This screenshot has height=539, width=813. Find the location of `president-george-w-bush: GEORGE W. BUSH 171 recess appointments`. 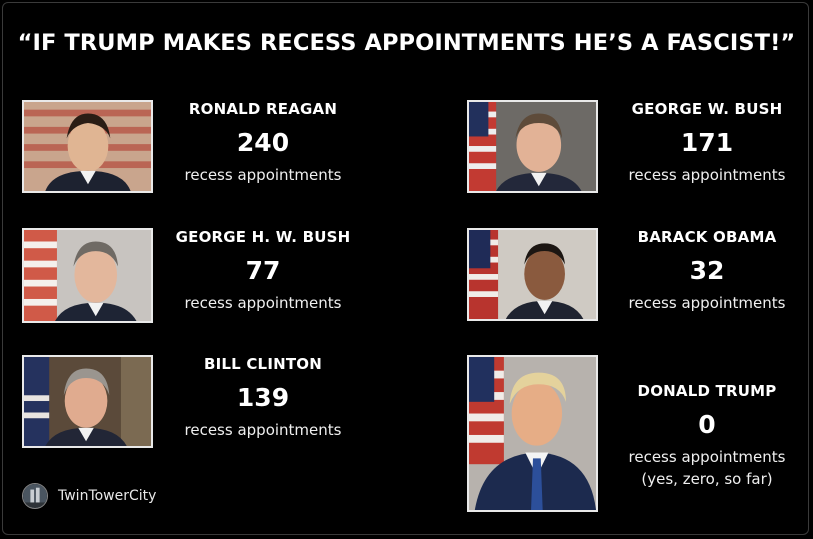

president-george-w-bush: GEORGE W. BUSH 171 recess appointments is located at coordinates (707, 142).